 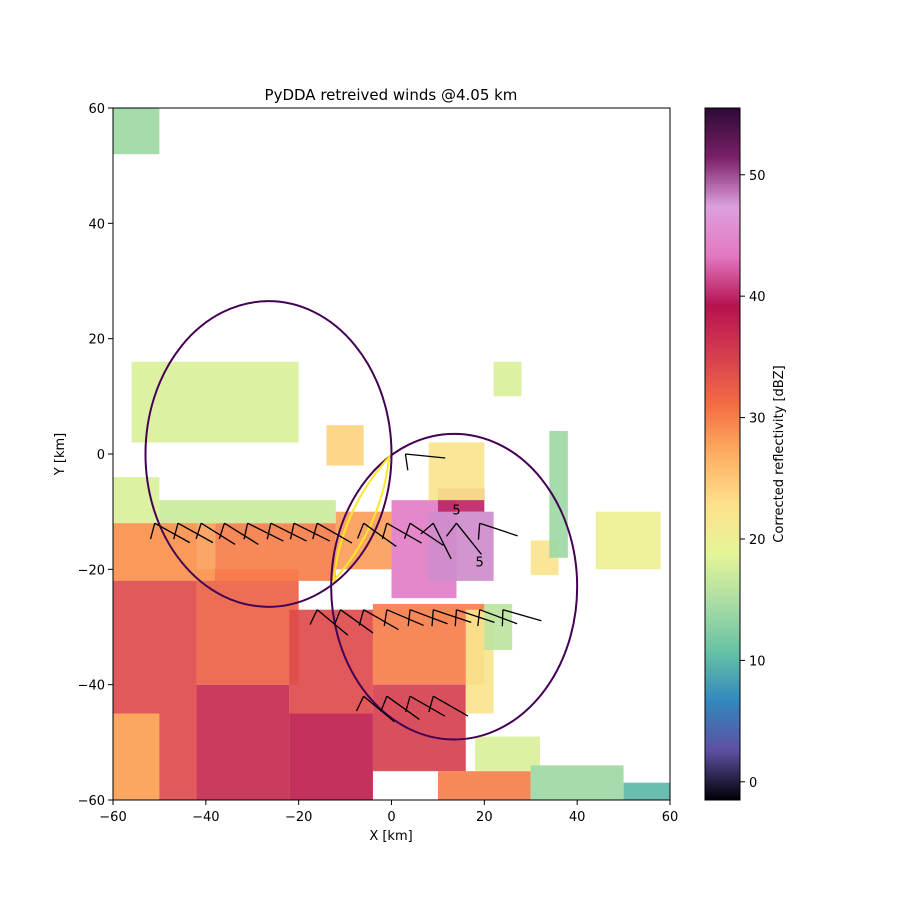 I want to click on colorbar-tick-label: 30, so click(x=757, y=419).